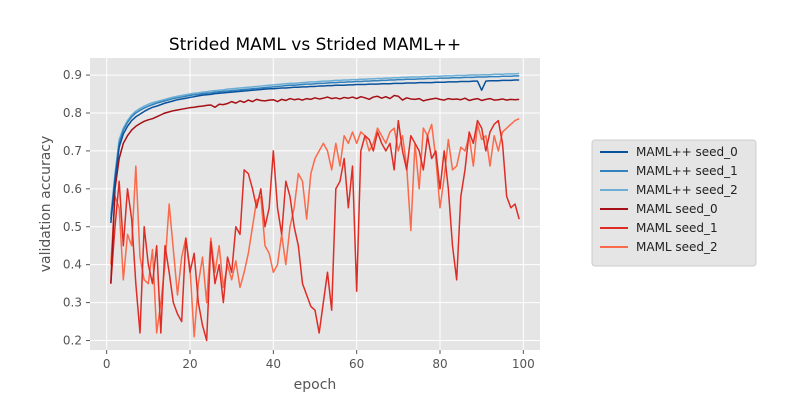 This screenshot has width=805, height=407. Describe the element at coordinates (72, 75) in the screenshot. I see `y-tick-label: 0.9` at that location.